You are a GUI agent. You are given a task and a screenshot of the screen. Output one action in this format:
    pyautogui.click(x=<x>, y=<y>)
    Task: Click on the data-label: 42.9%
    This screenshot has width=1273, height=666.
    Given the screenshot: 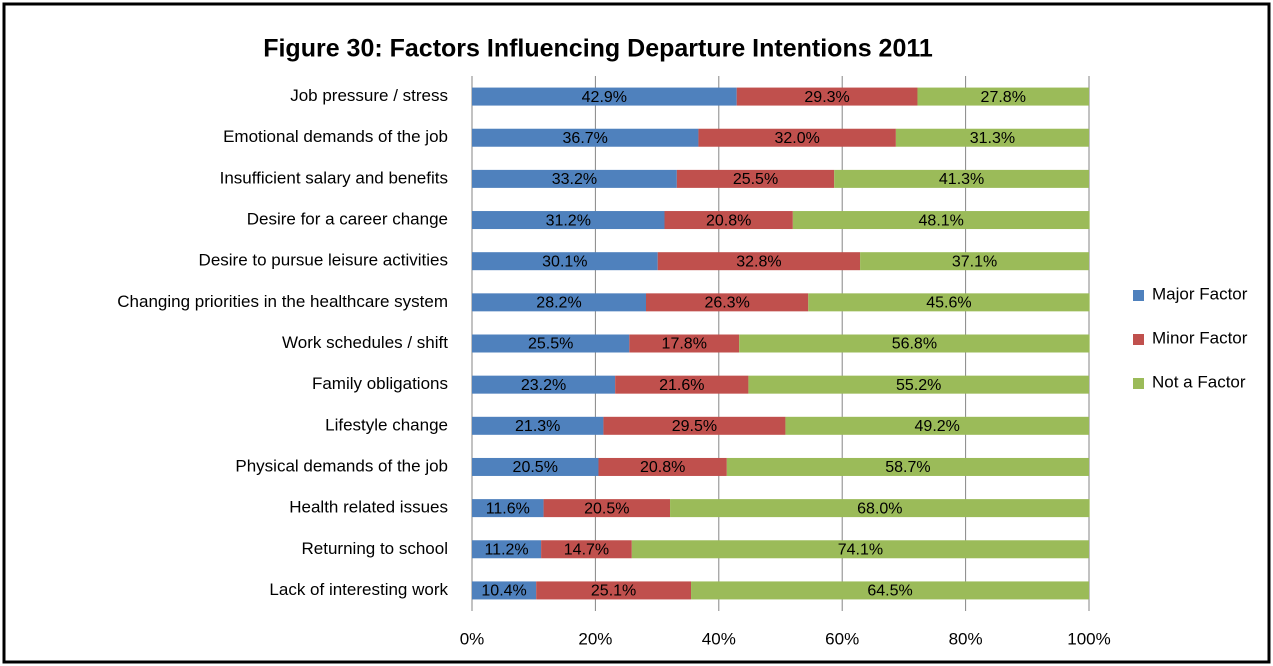 What is the action you would take?
    pyautogui.click(x=604, y=97)
    